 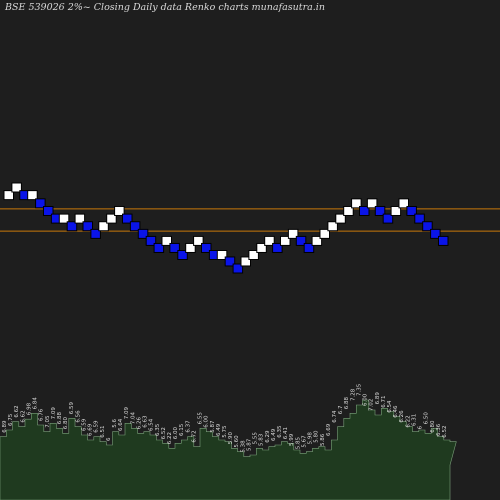 I want to click on volume-label: 5.6, so click(x=115, y=422).